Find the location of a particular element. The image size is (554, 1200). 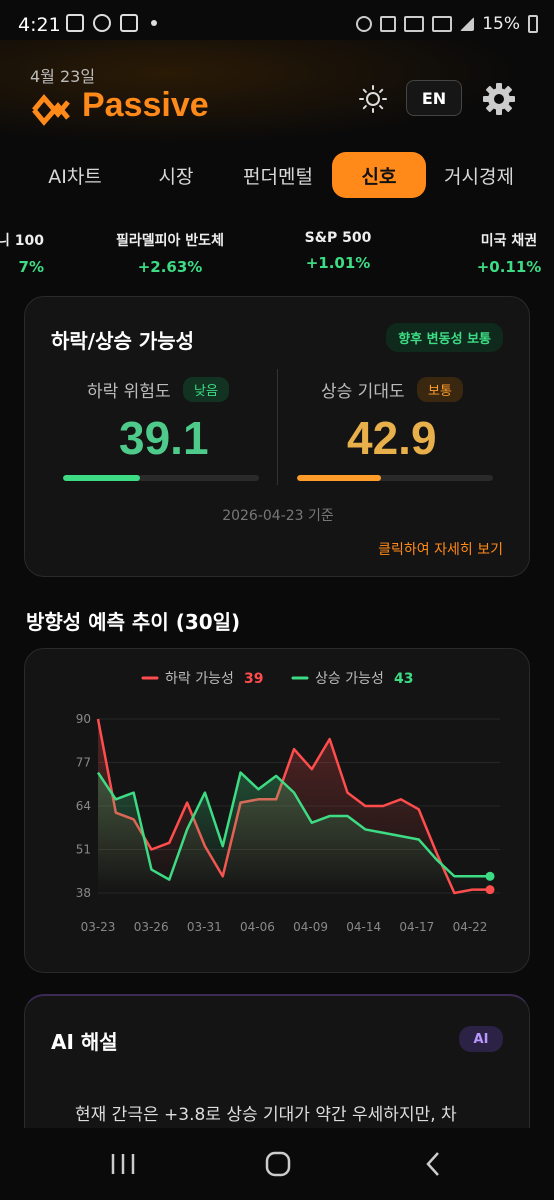

ticker-item: 니 100 7% is located at coordinates (22, 253).